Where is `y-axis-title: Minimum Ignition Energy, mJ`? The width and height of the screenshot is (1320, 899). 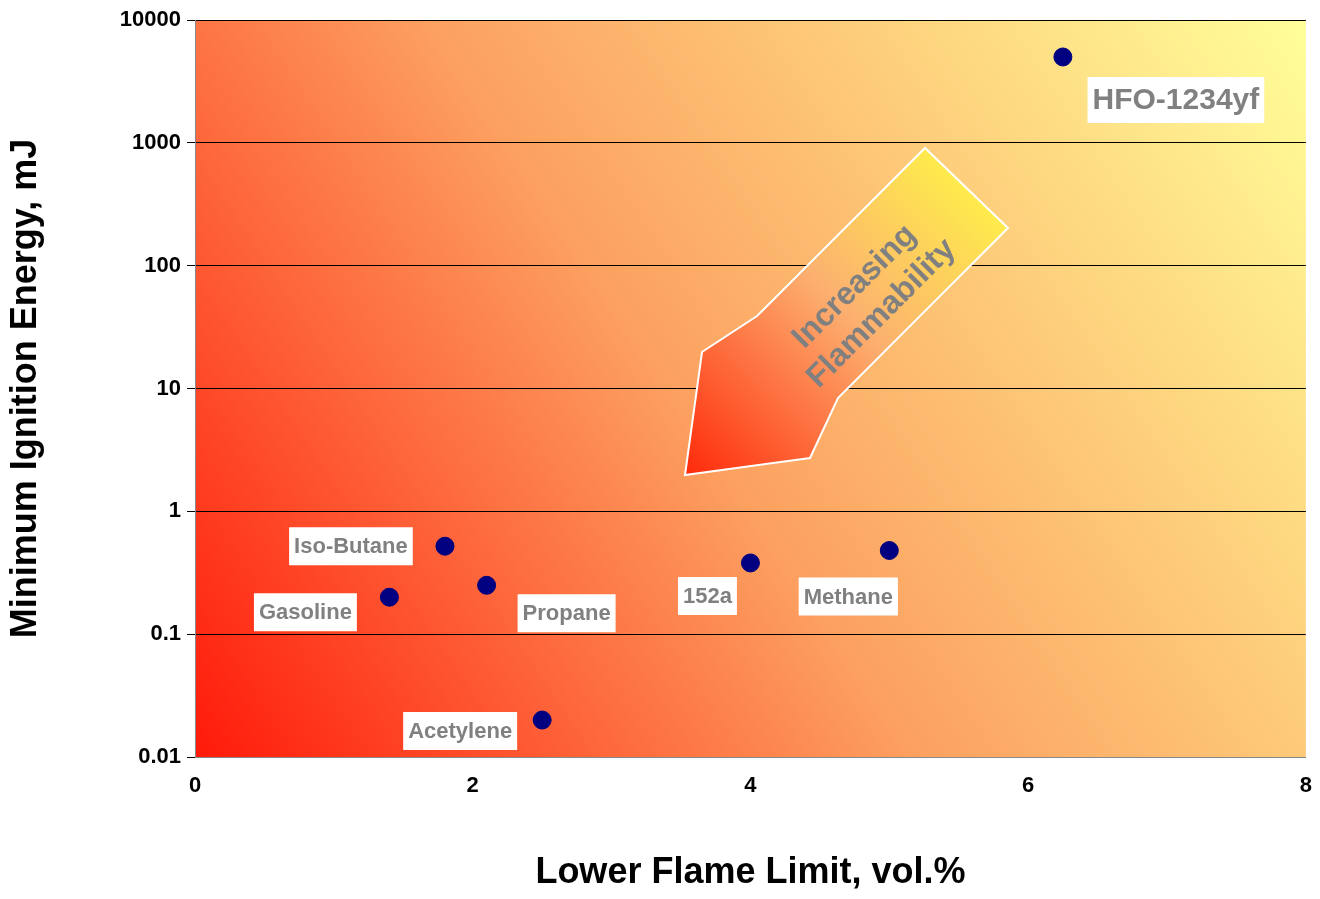 y-axis-title: Minimum Ignition Energy, mJ is located at coordinates (23, 388).